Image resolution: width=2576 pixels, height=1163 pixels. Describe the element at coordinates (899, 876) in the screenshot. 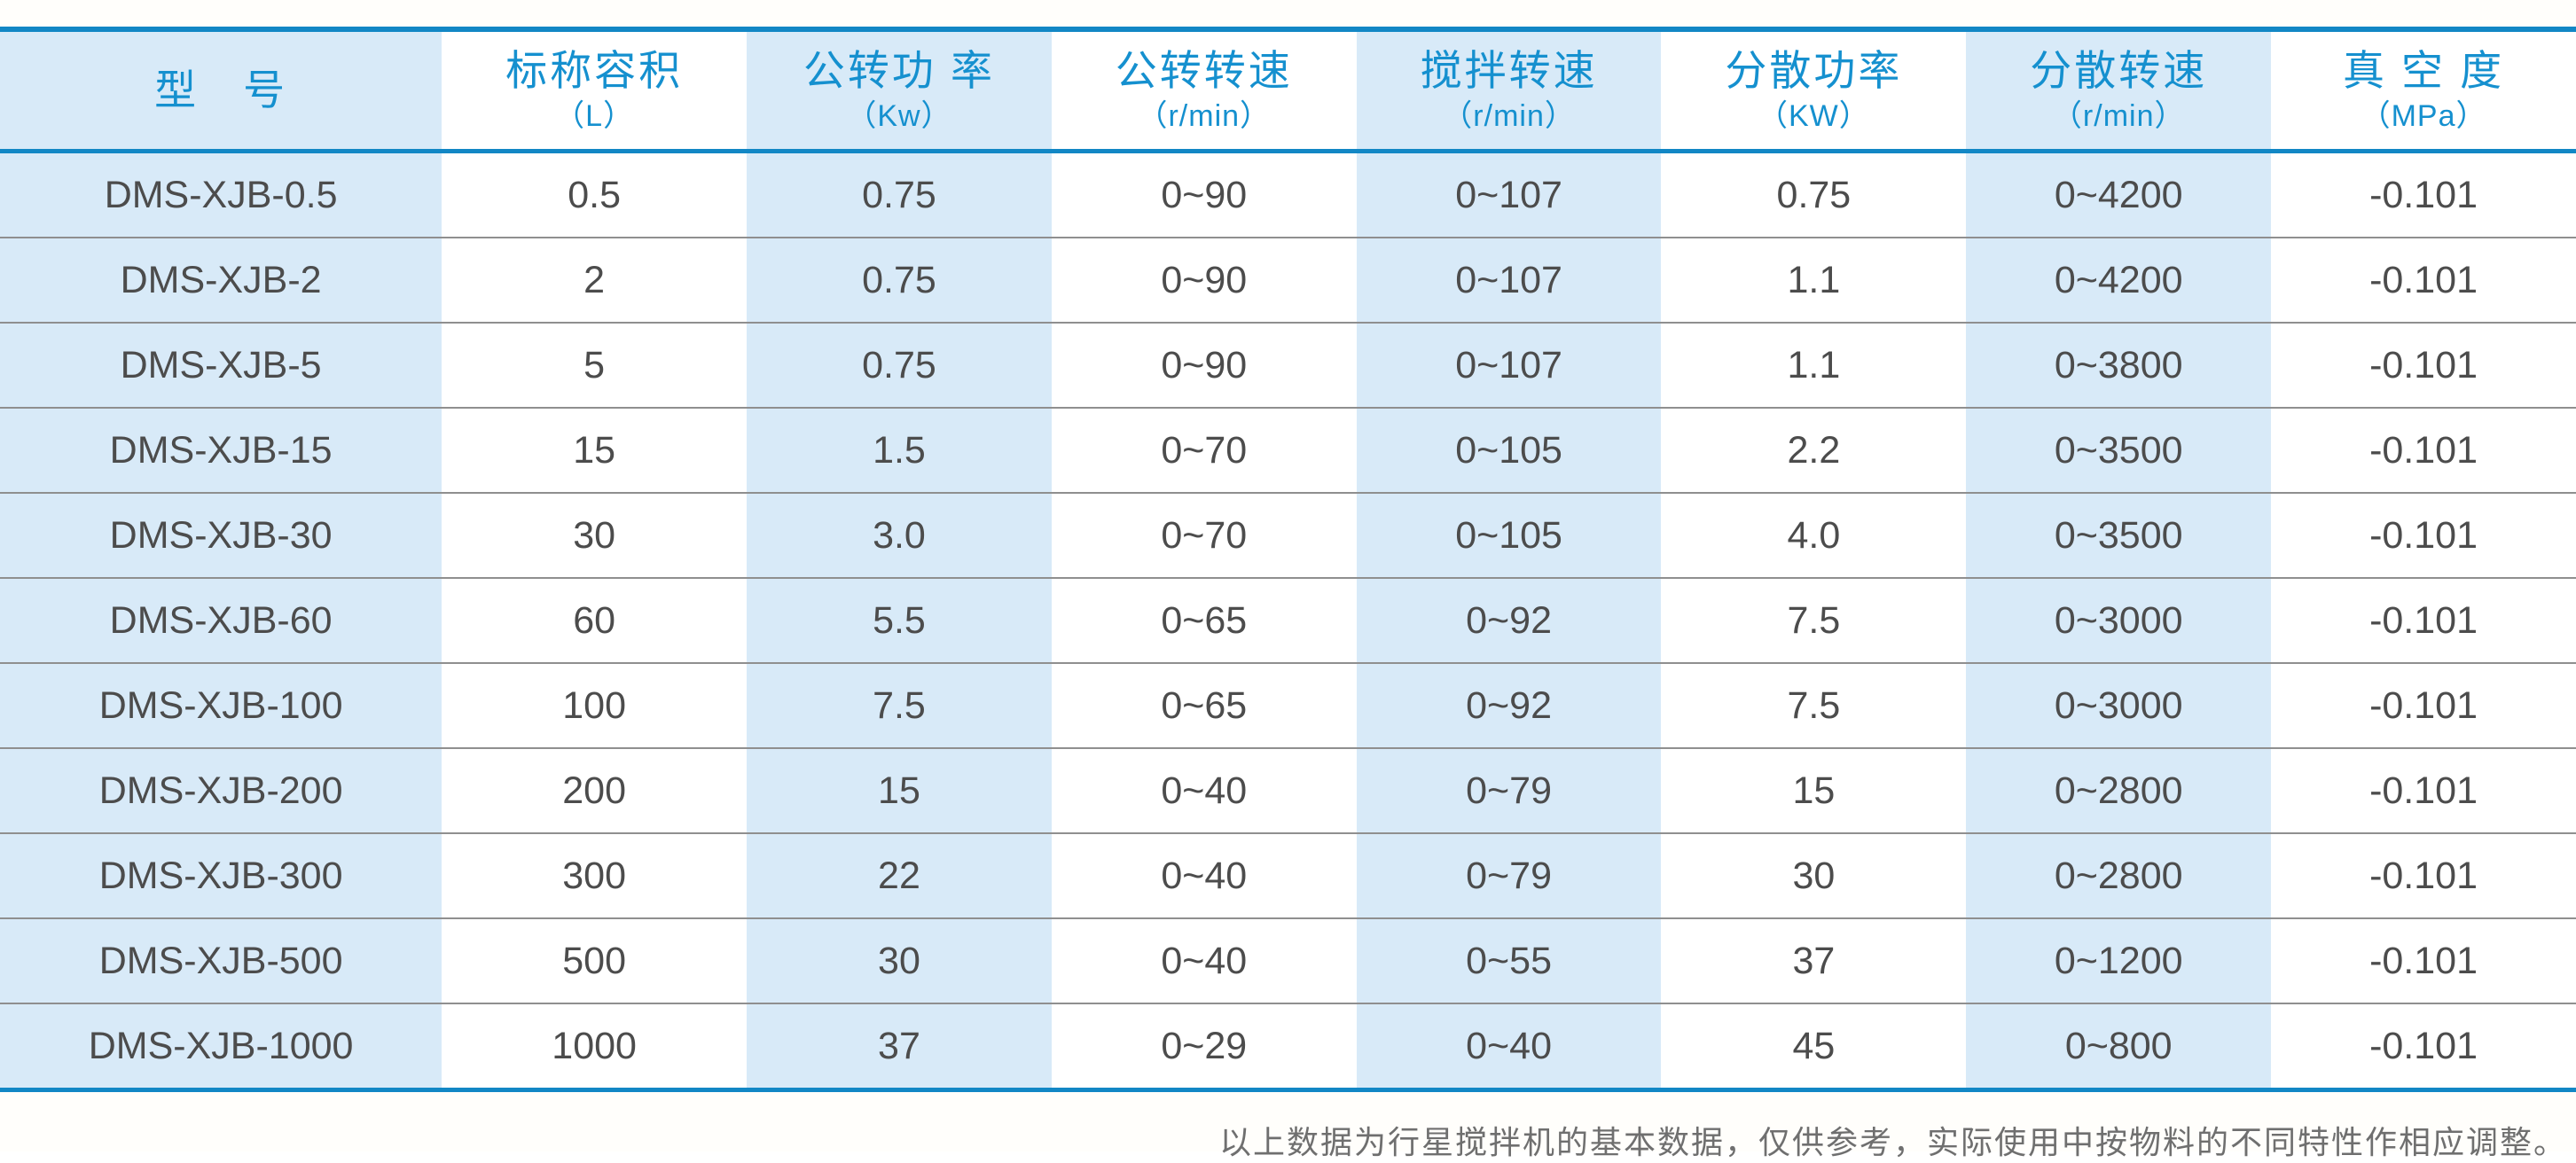

I see `spec-value-cell: 22` at that location.